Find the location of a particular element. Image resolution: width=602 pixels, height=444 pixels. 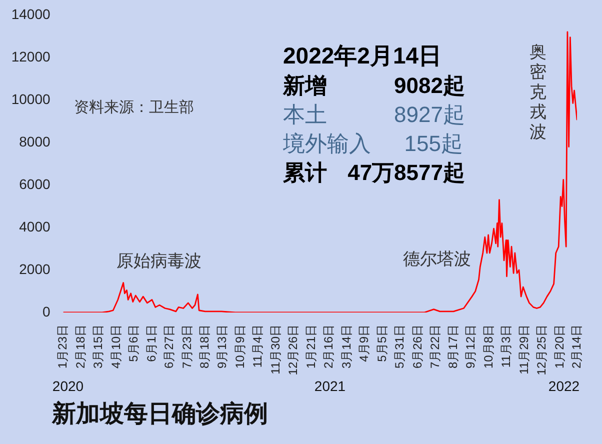

annotation: 8927起 is located at coordinates (429, 115).